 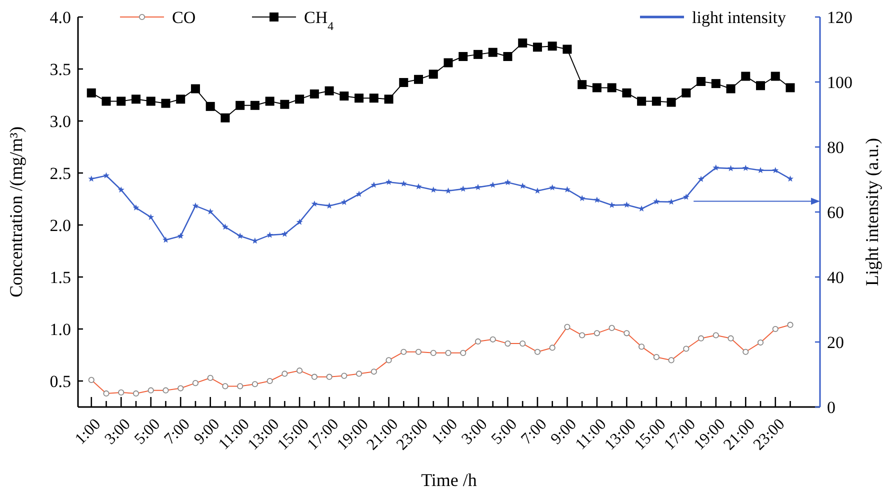 What do you see at coordinates (184, 17) in the screenshot?
I see `legend-label: CO` at bounding box center [184, 17].